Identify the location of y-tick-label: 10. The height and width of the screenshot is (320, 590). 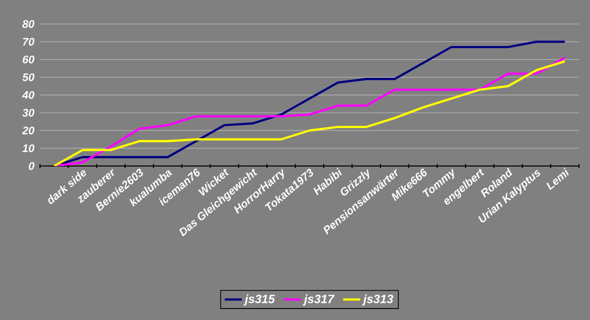
(28, 148).